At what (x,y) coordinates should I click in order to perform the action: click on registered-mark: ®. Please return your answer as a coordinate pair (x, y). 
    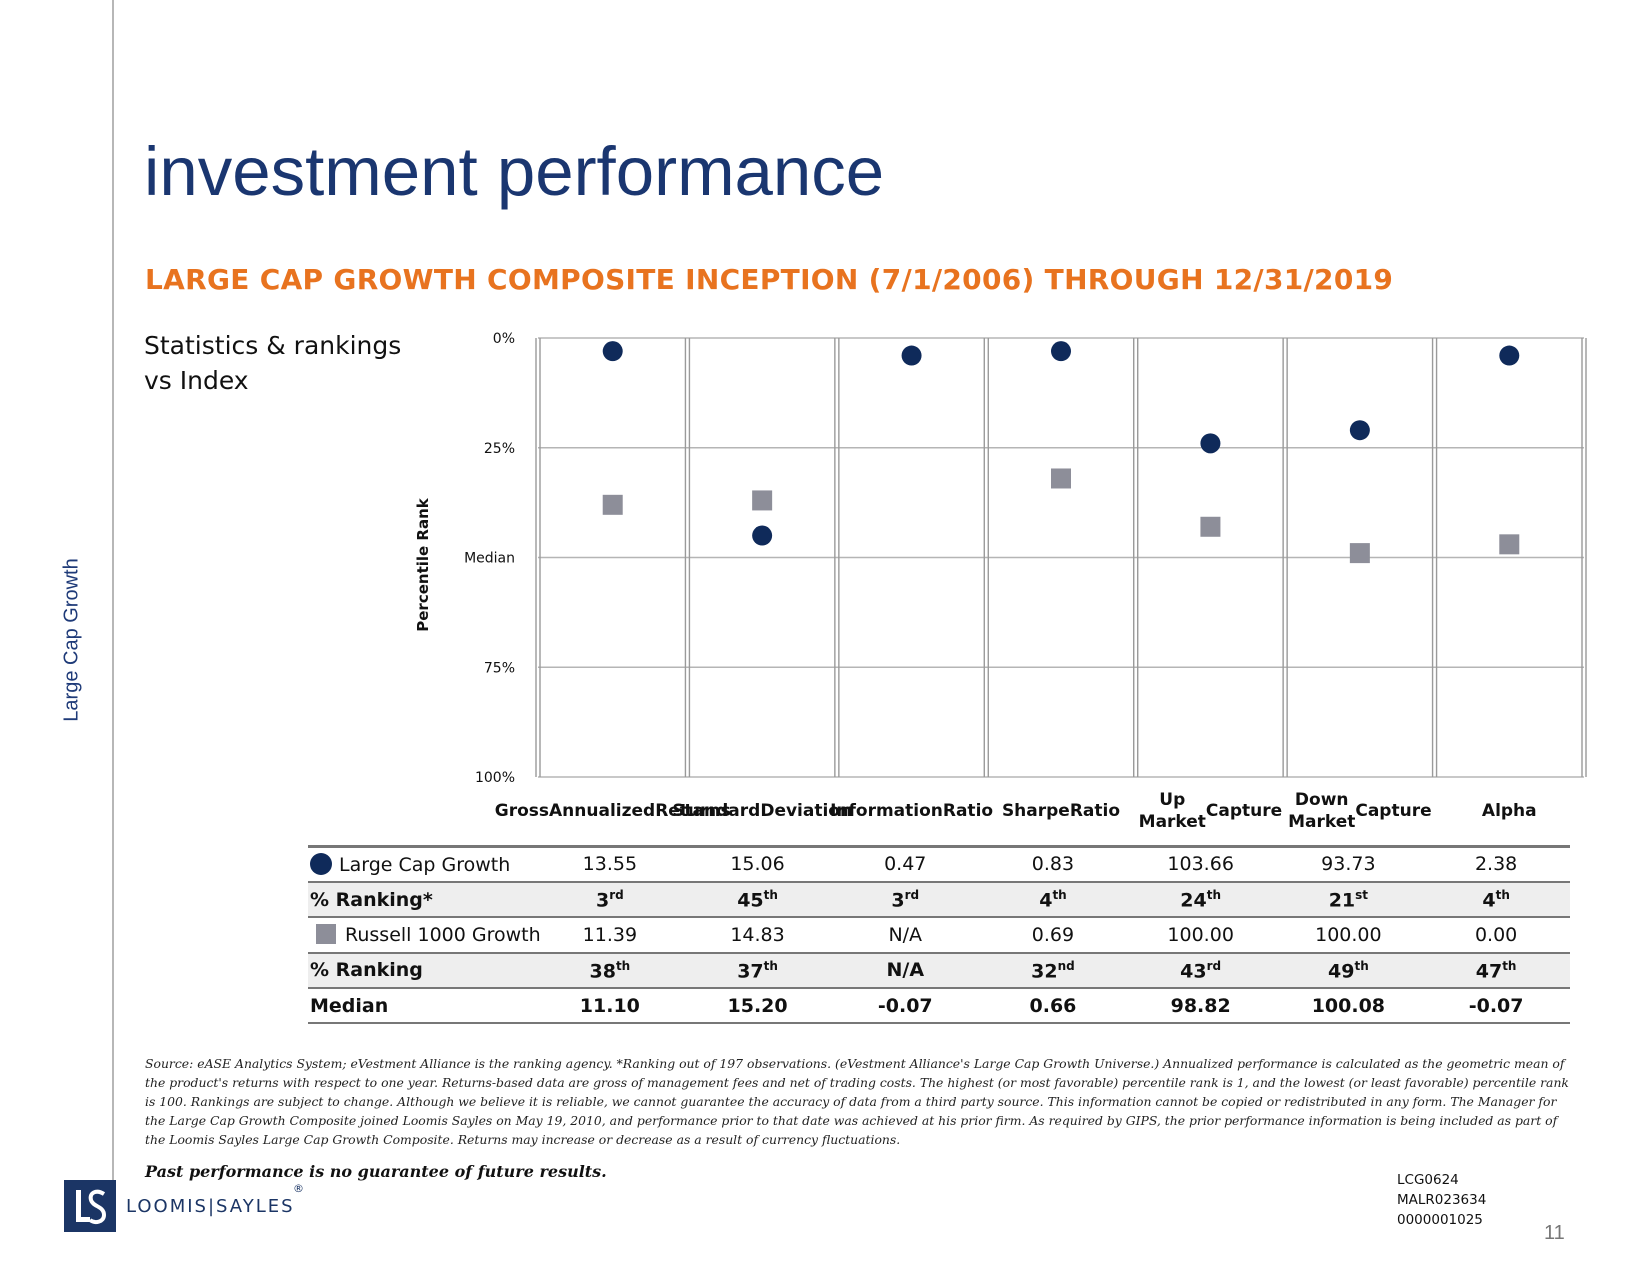
    Looking at the image, I should click on (298, 1188).